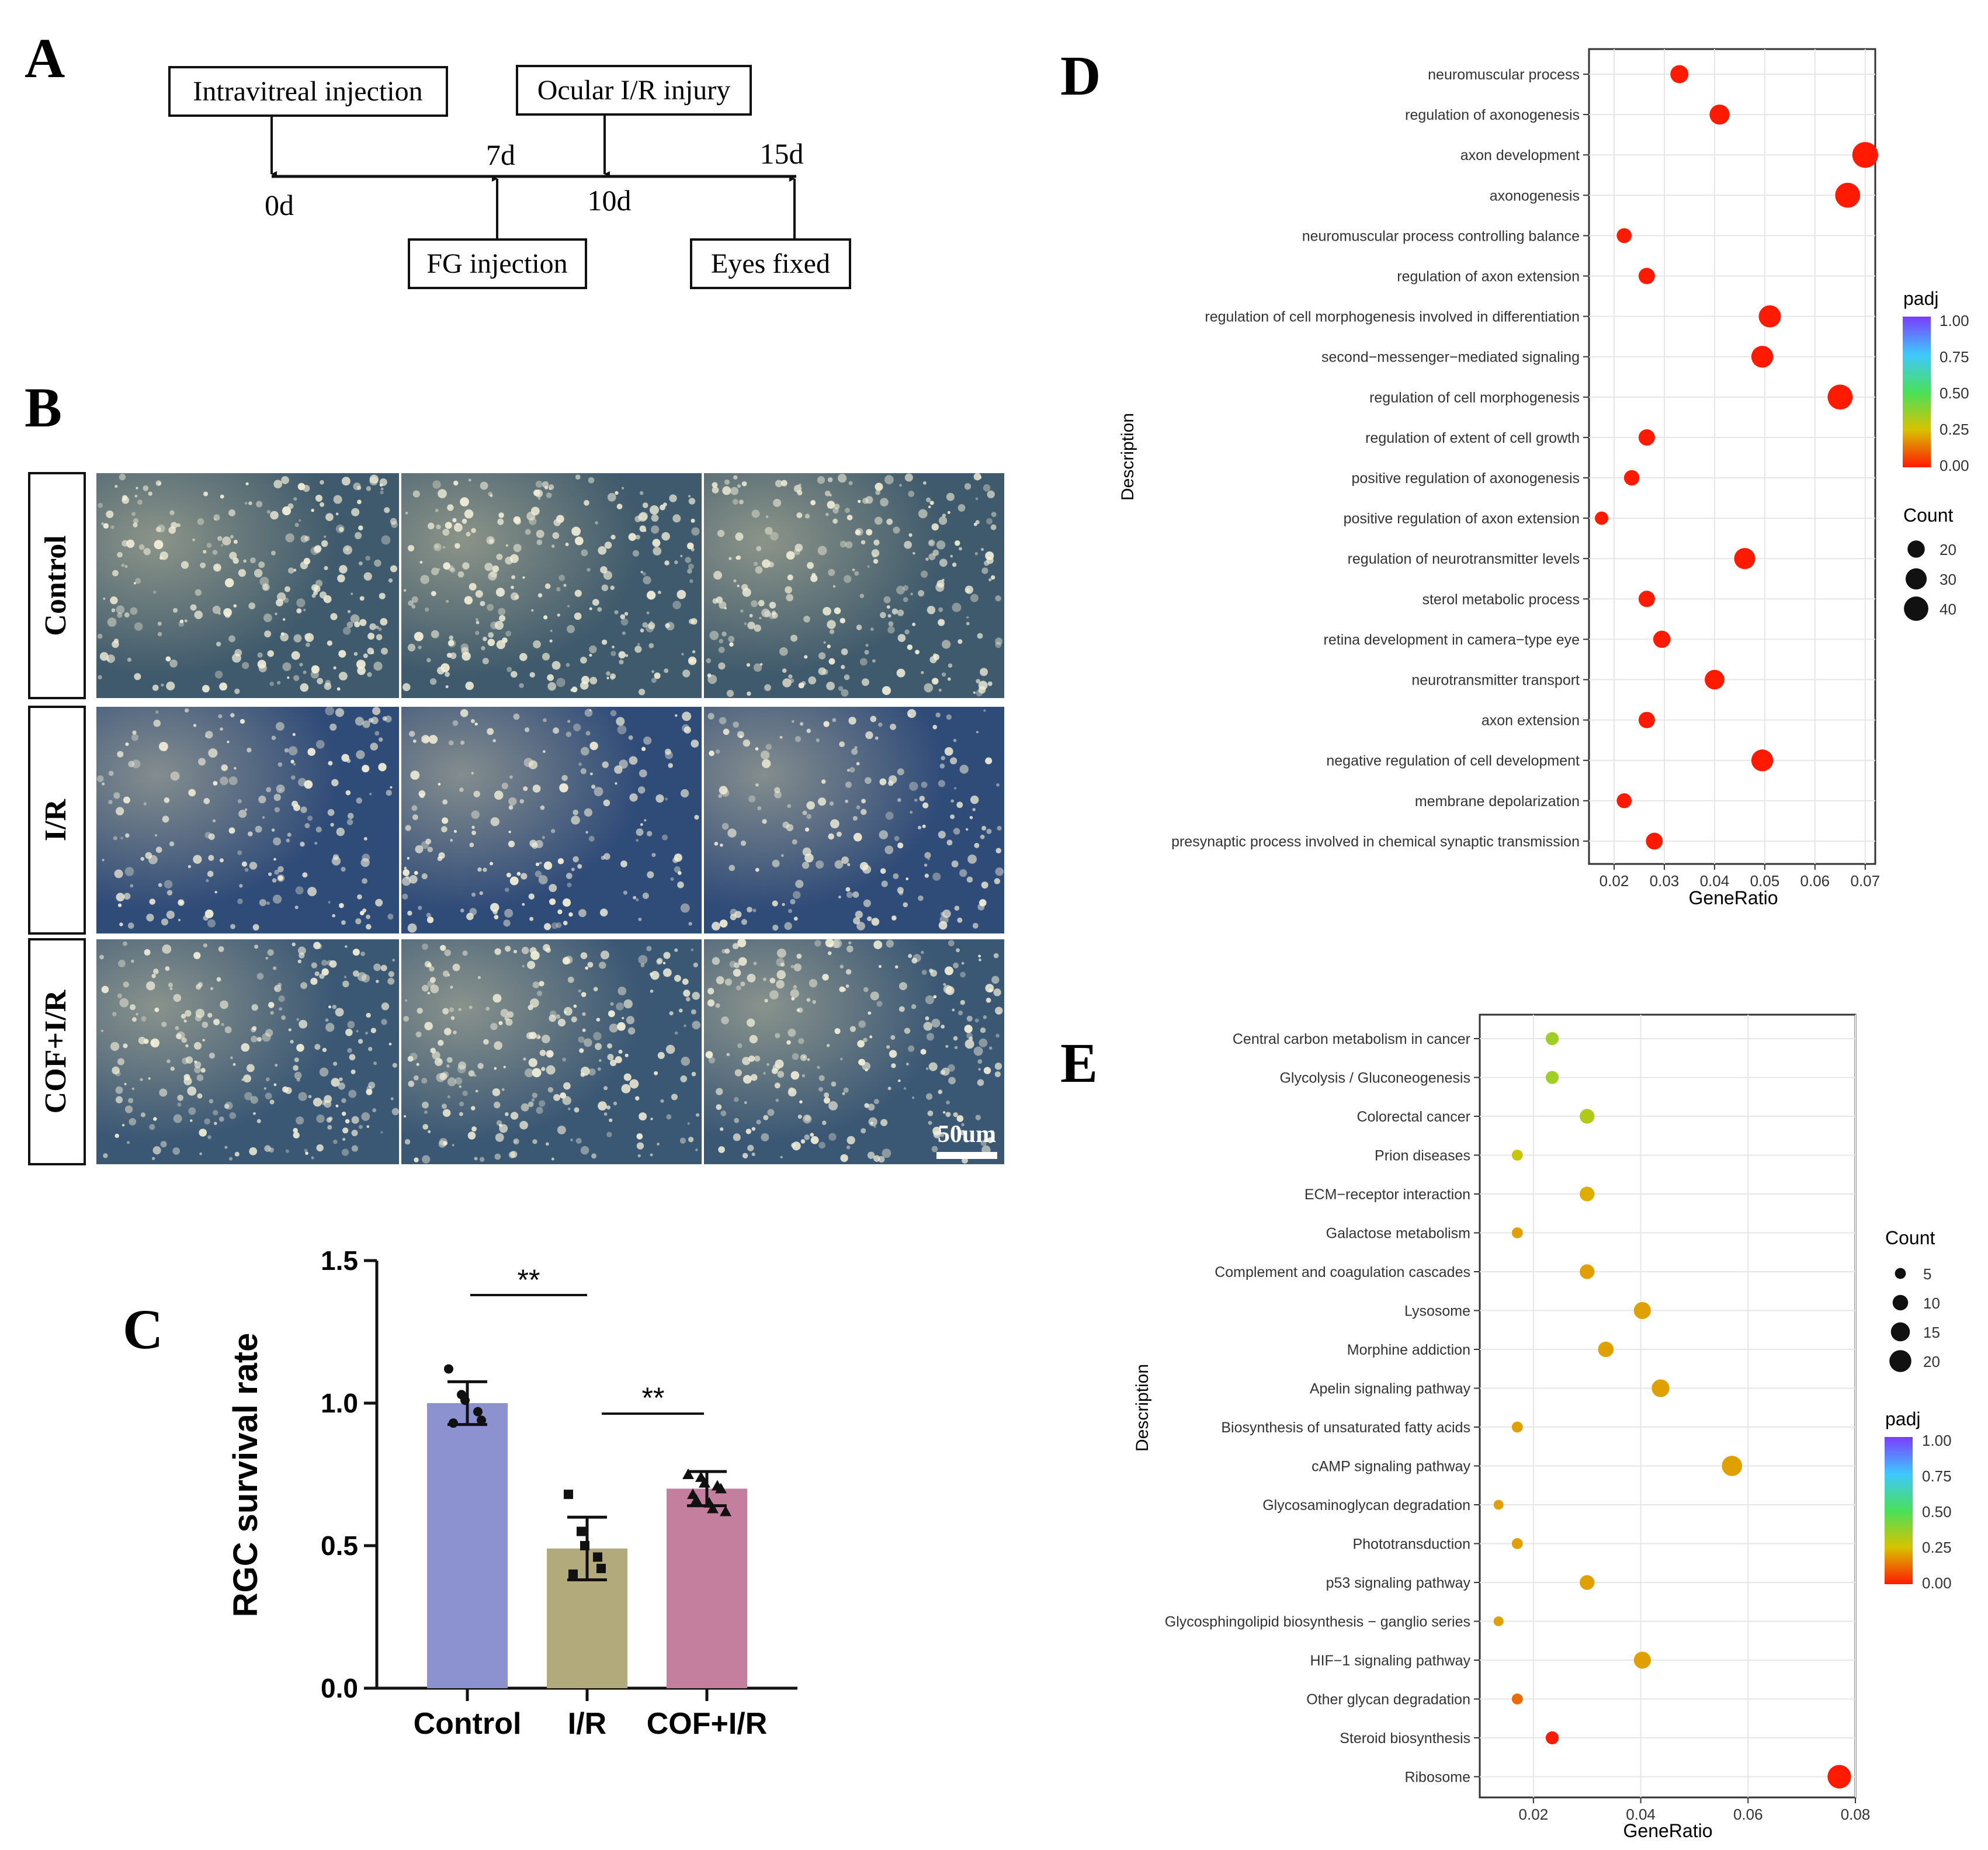  Describe the element at coordinates (55, 585) in the screenshot. I see `row-label: Control` at that location.